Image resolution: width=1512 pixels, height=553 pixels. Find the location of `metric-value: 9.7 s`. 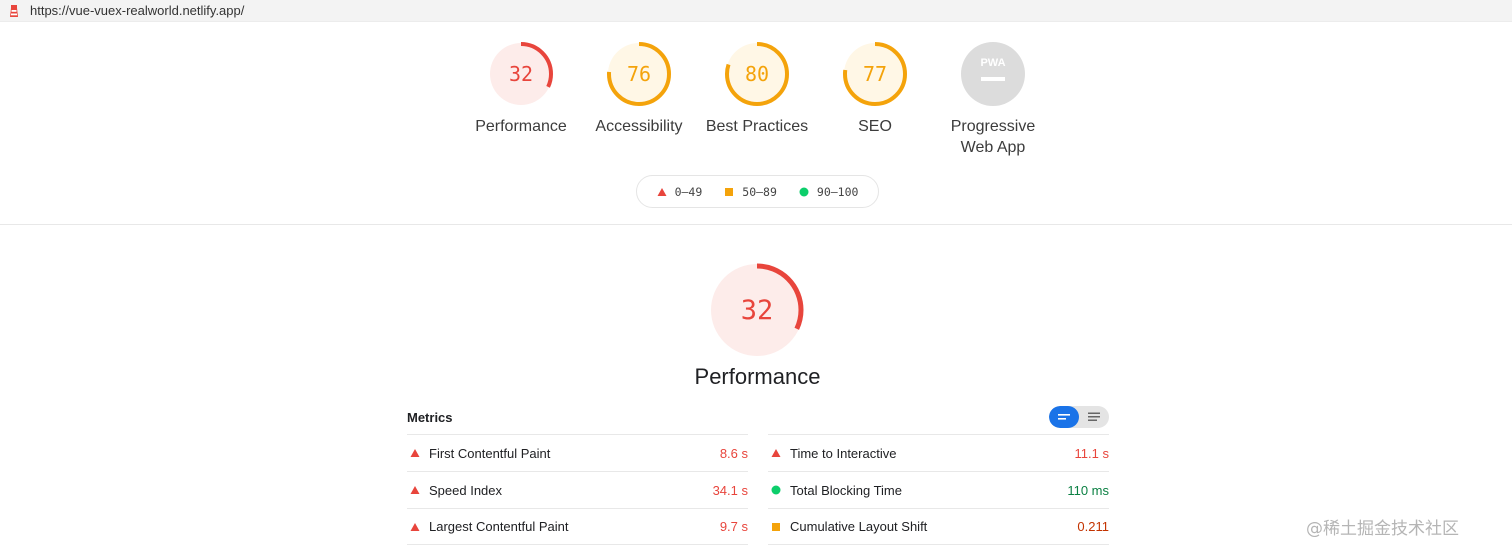

metric-value: 9.7 s is located at coordinates (733, 526).